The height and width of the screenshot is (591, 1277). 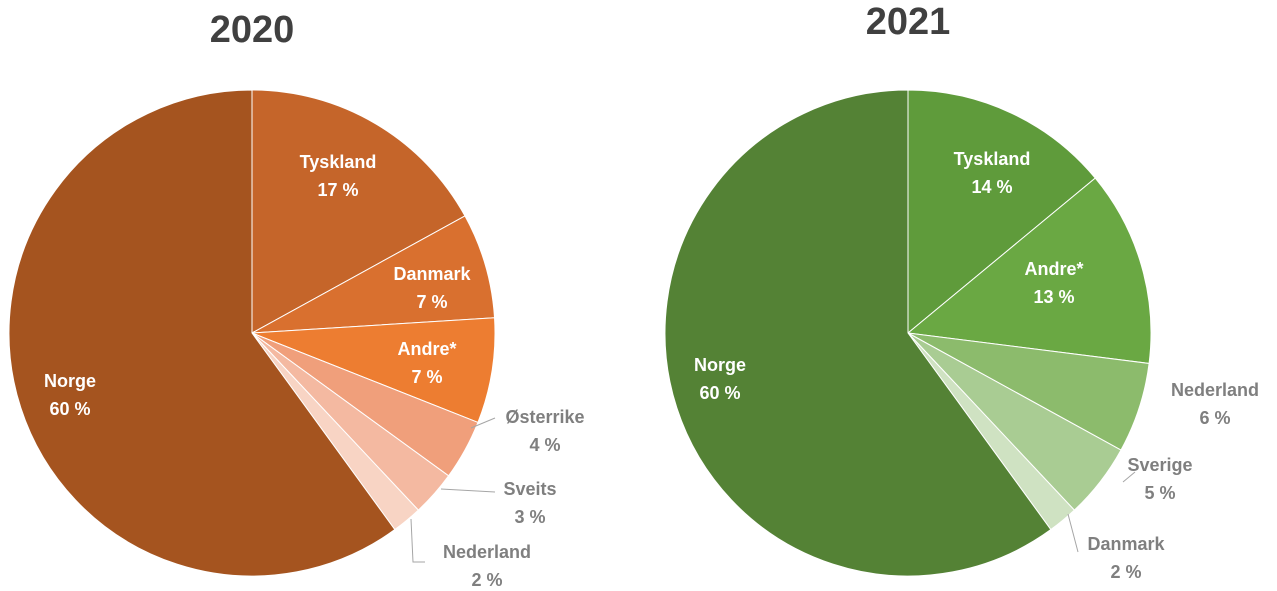 I want to click on slice-value: 5 %, so click(x=1159, y=493).